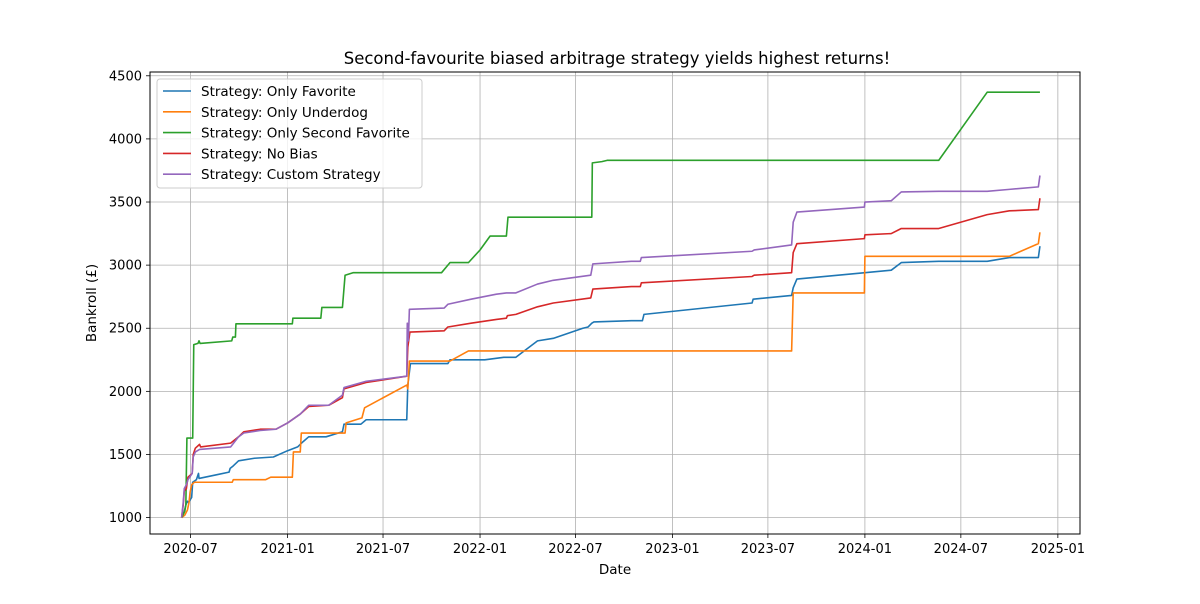  I want to click on x-tick-label: 2023-07, so click(768, 549).